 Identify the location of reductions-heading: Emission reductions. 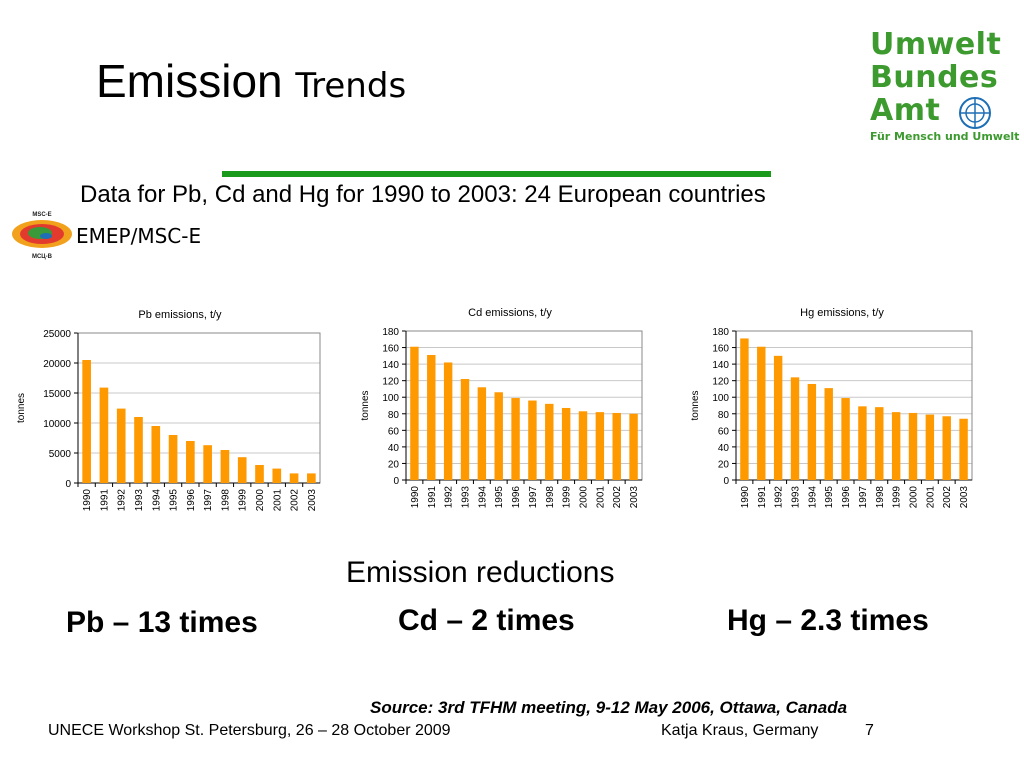
(480, 572).